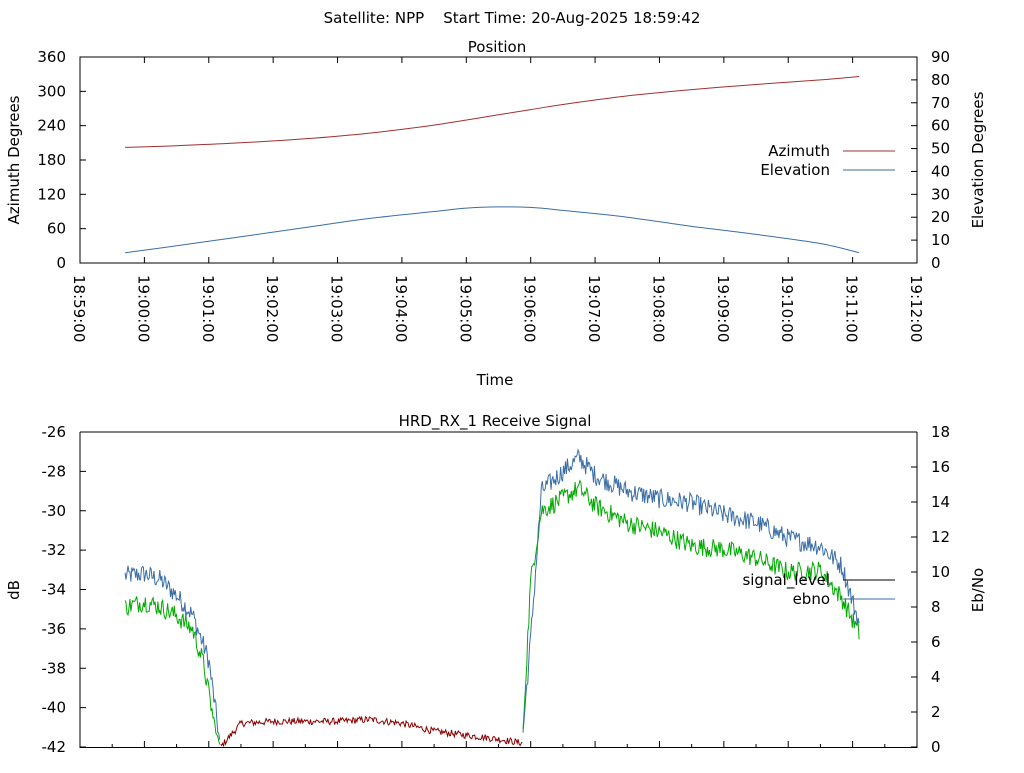 This screenshot has width=1024, height=773. Describe the element at coordinates (530, 308) in the screenshot. I see `time-tick-label: 19:06:00` at that location.